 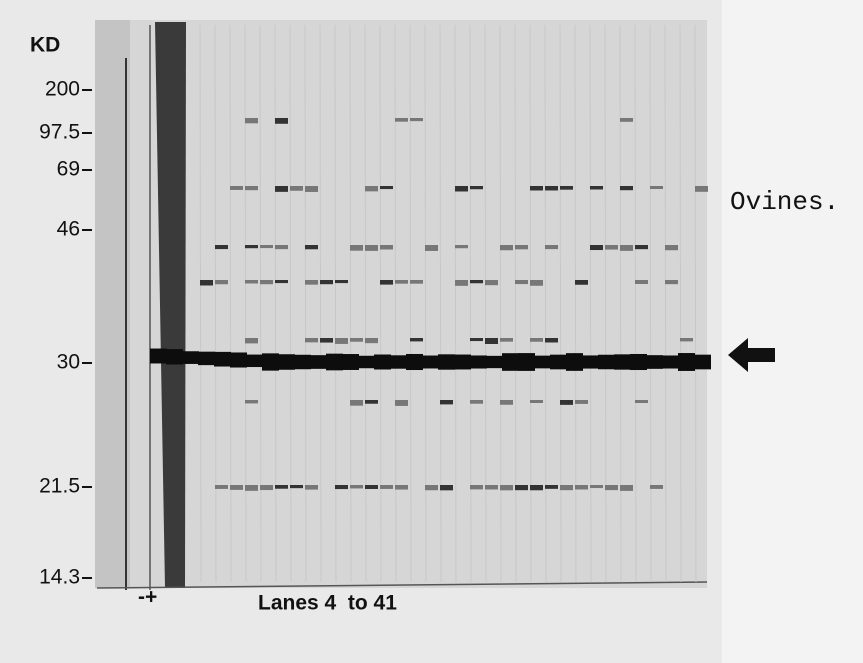 I want to click on caption: Lanes 4 to 41, so click(x=327, y=603).